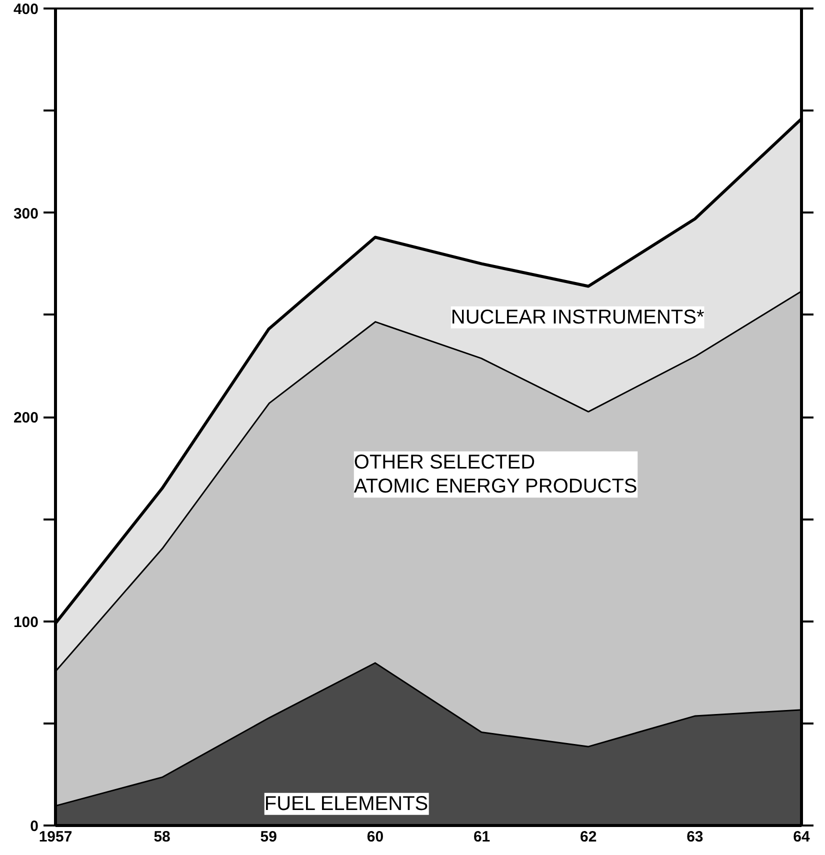 The width and height of the screenshot is (825, 855). I want to click on x-tick-label: 61, so click(481, 837).